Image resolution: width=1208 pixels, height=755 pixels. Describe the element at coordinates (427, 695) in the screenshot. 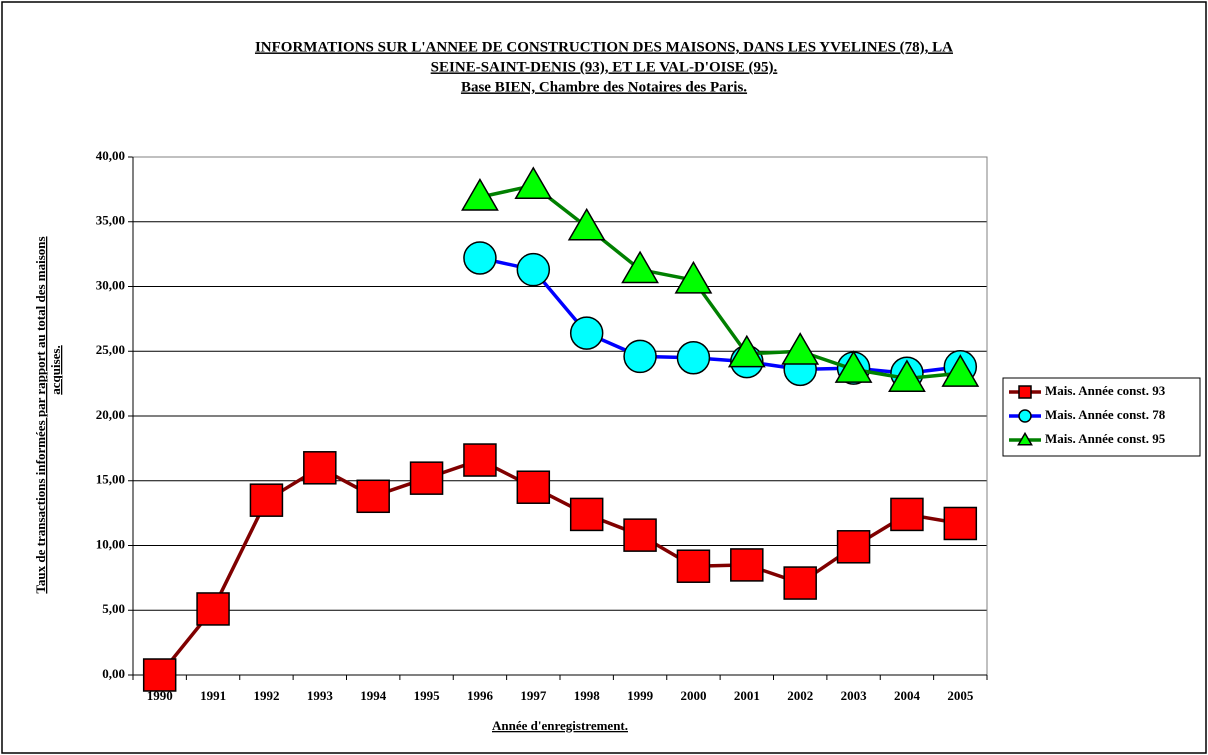

I see `x-tick-label: 1995` at that location.